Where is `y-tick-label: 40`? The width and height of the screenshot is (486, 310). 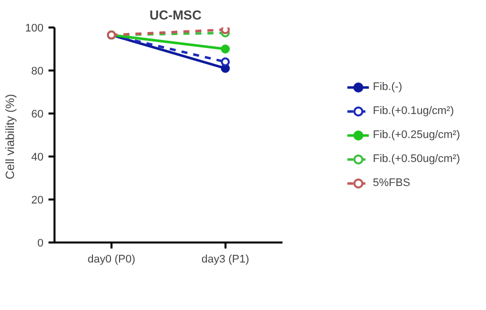 y-tick-label: 40 is located at coordinates (37, 158).